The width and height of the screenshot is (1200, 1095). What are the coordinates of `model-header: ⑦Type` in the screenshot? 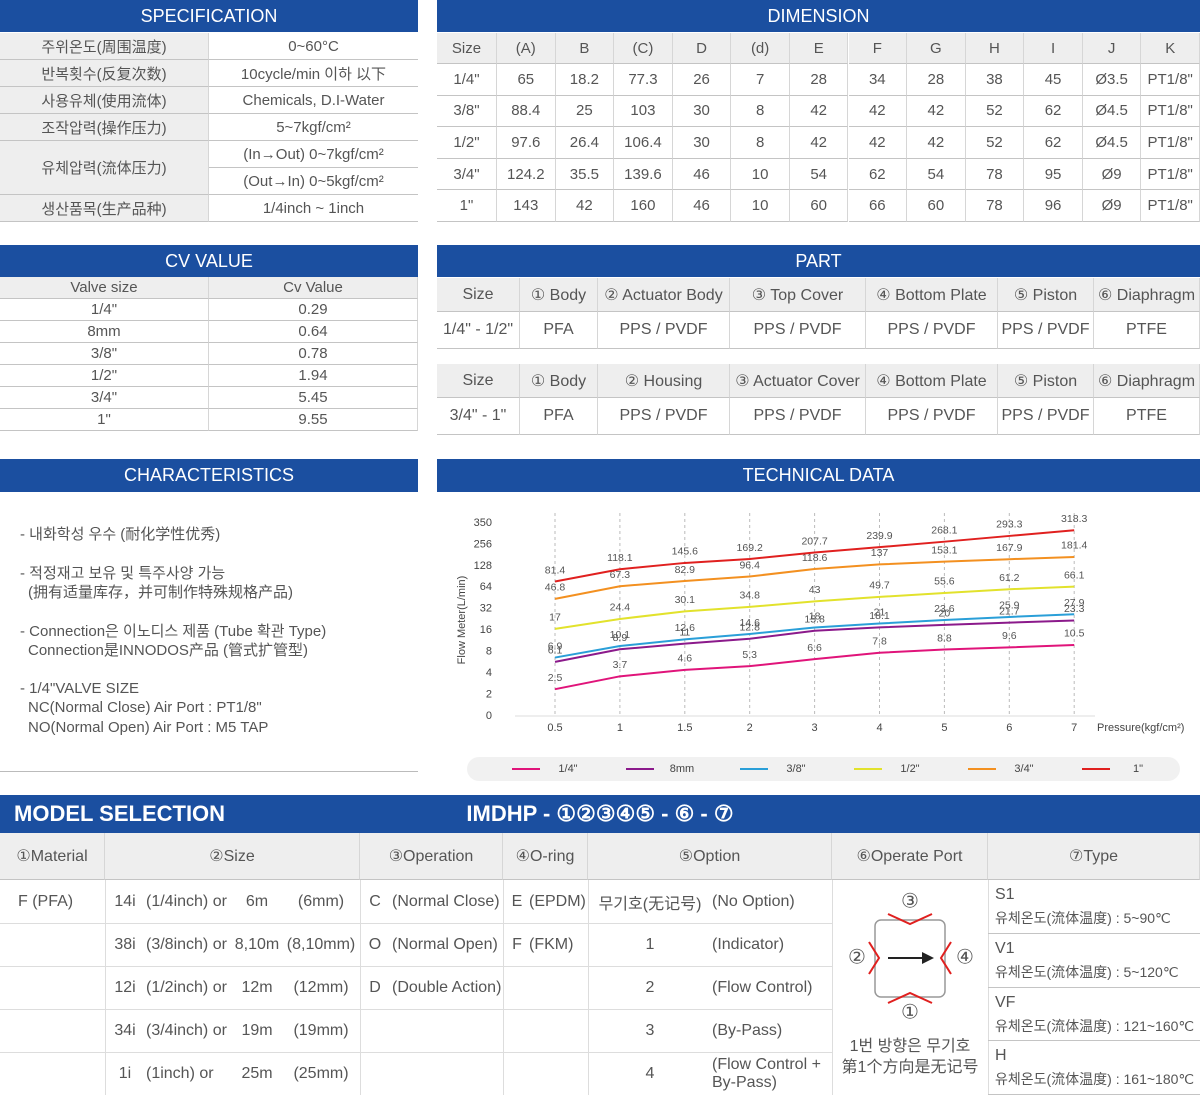 It's located at (1094, 856).